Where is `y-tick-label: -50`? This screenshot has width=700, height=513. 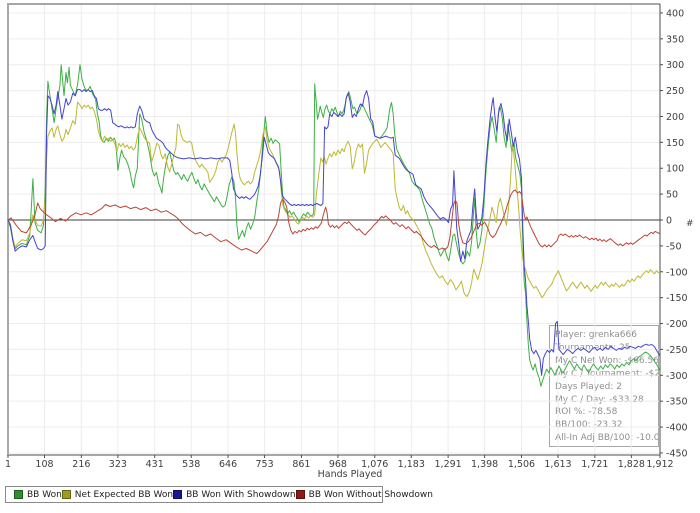
y-tick-label: -50 is located at coordinates (674, 246).